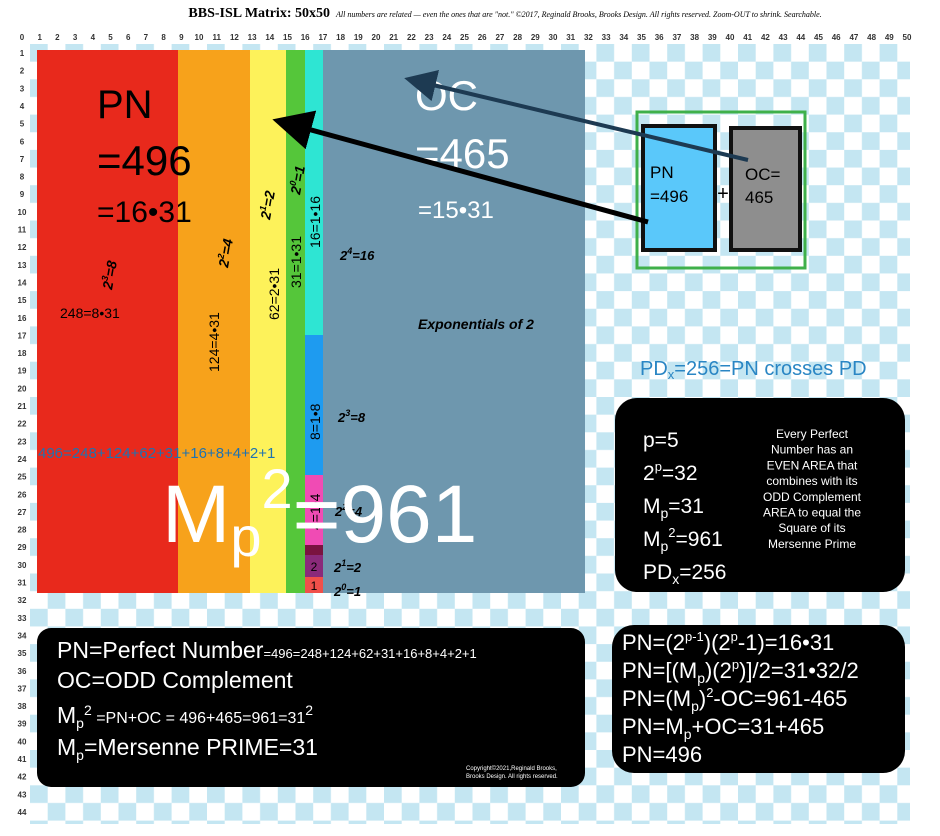 This screenshot has width=940, height=836. Describe the element at coordinates (358, 37) in the screenshot. I see `column-label: 19` at that location.